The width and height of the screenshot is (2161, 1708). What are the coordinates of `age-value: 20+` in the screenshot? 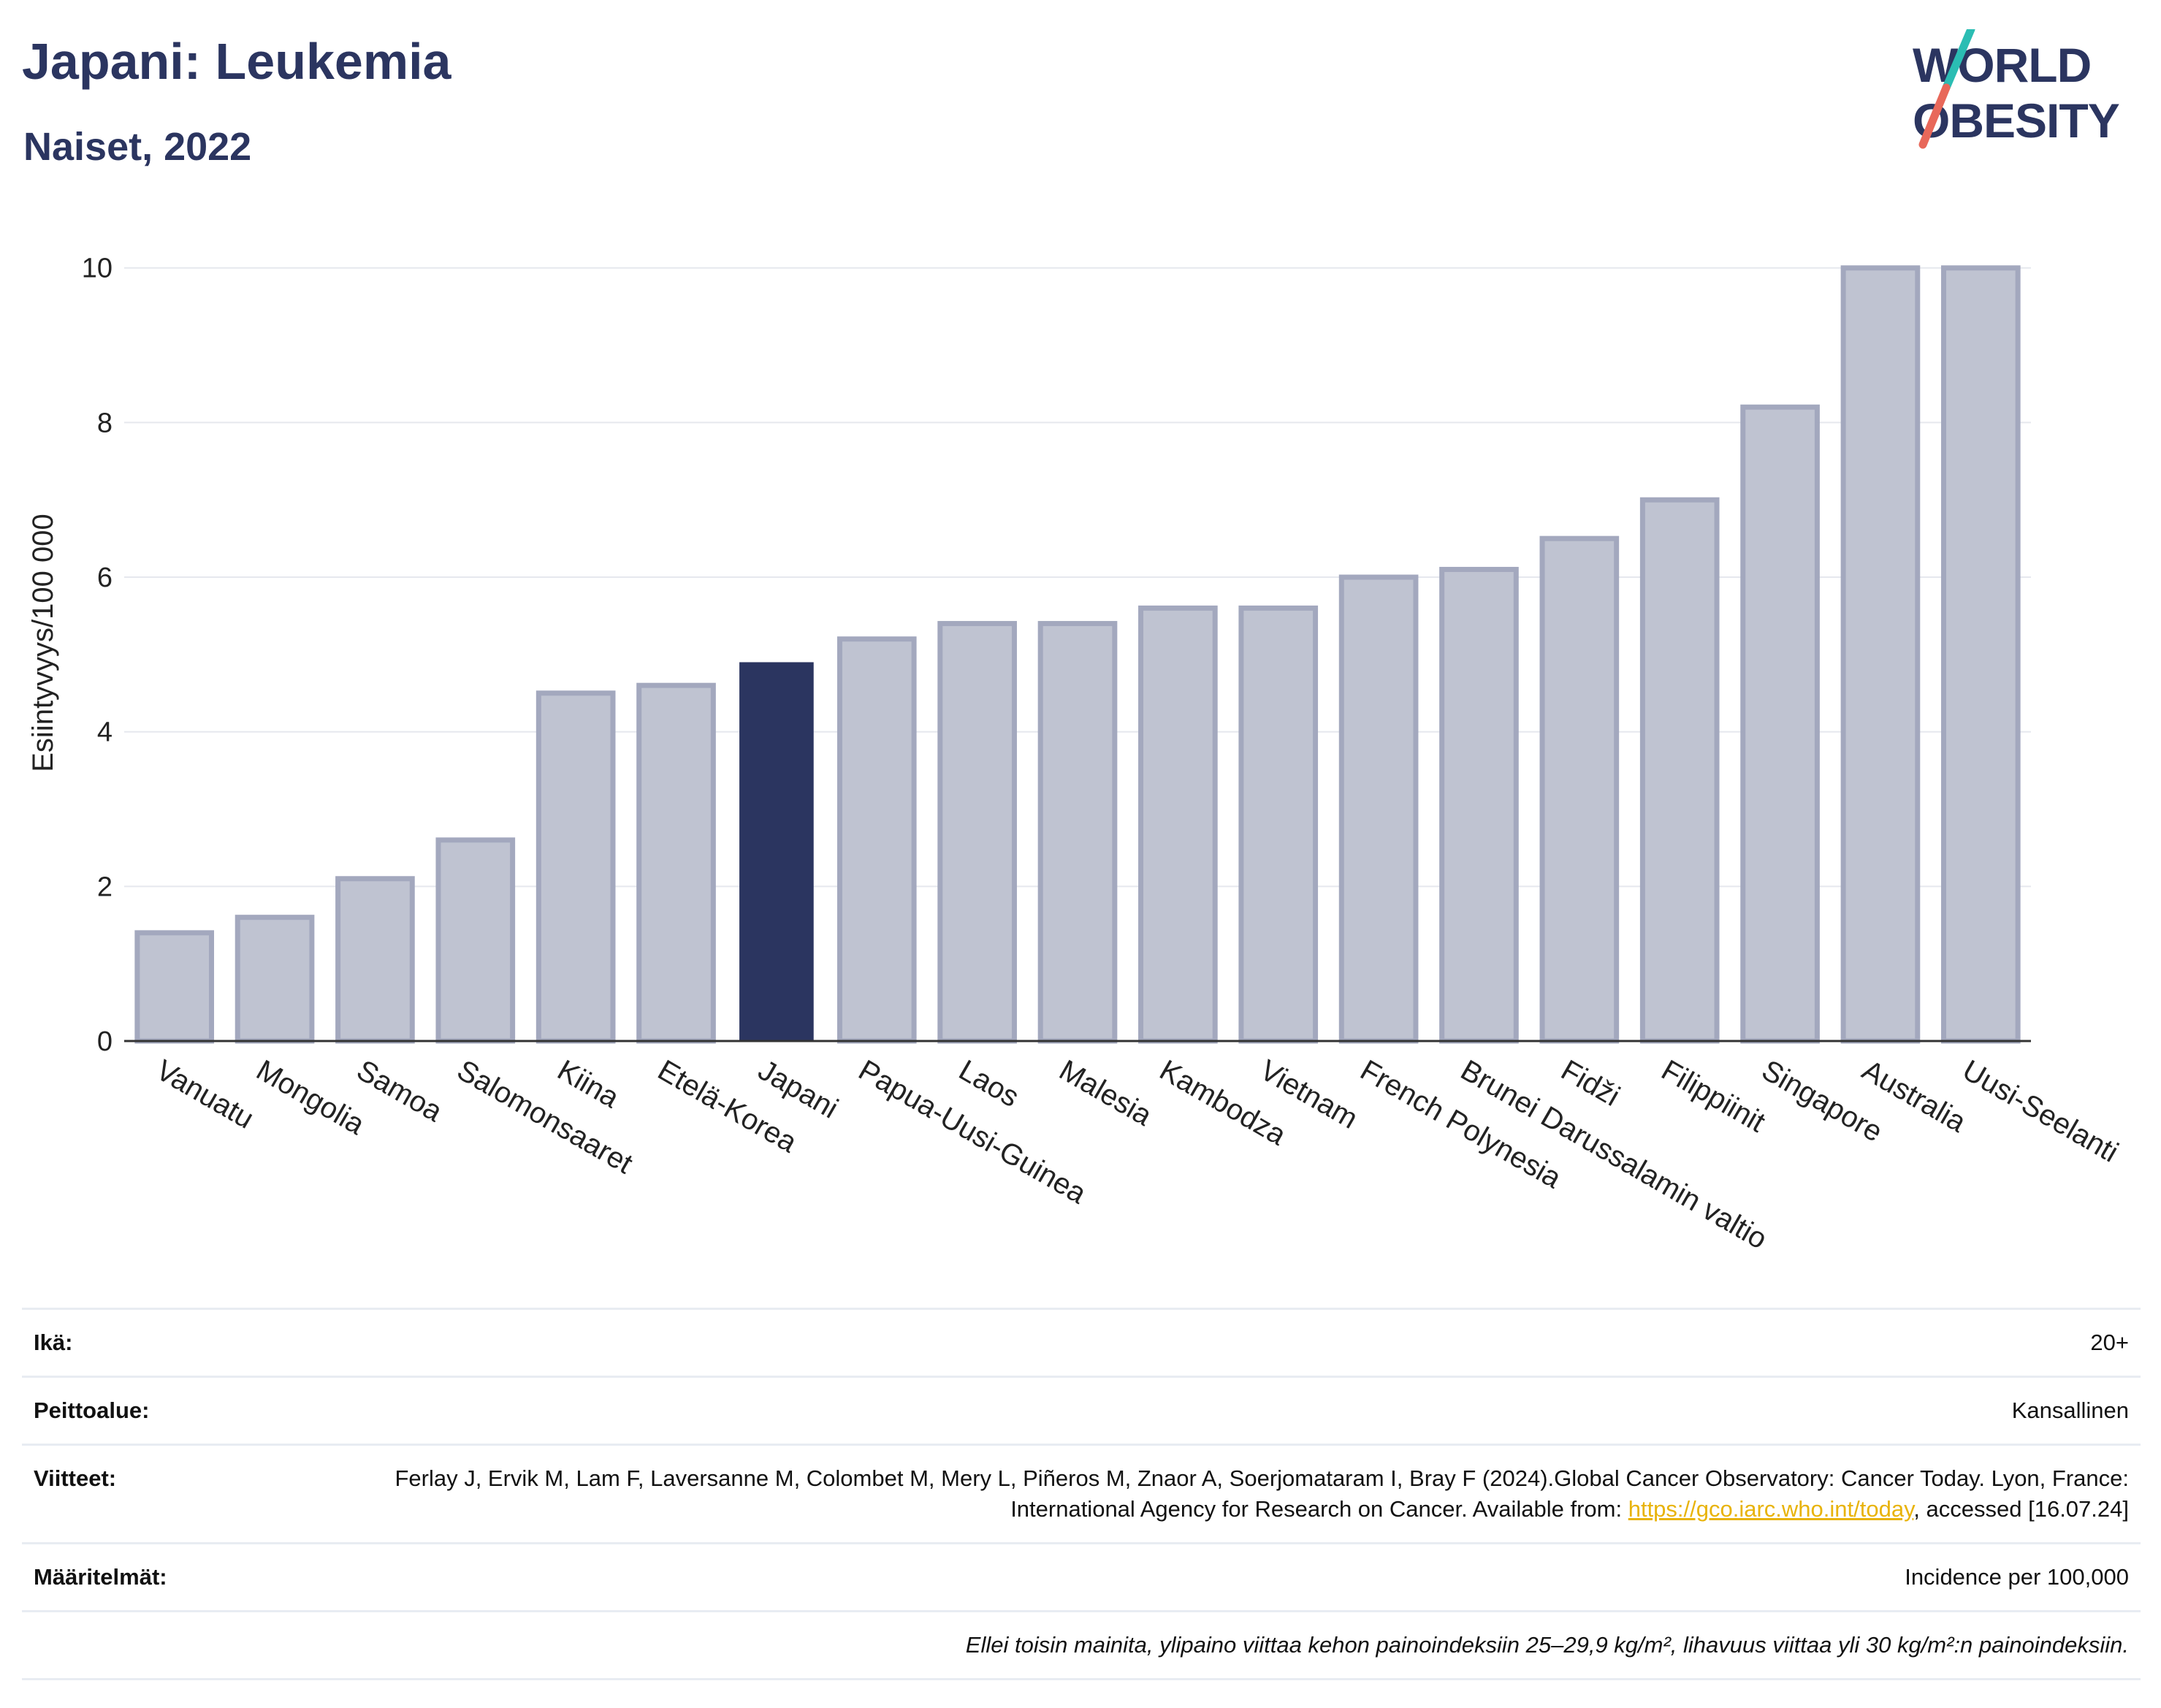 It's located at (2109, 1342).